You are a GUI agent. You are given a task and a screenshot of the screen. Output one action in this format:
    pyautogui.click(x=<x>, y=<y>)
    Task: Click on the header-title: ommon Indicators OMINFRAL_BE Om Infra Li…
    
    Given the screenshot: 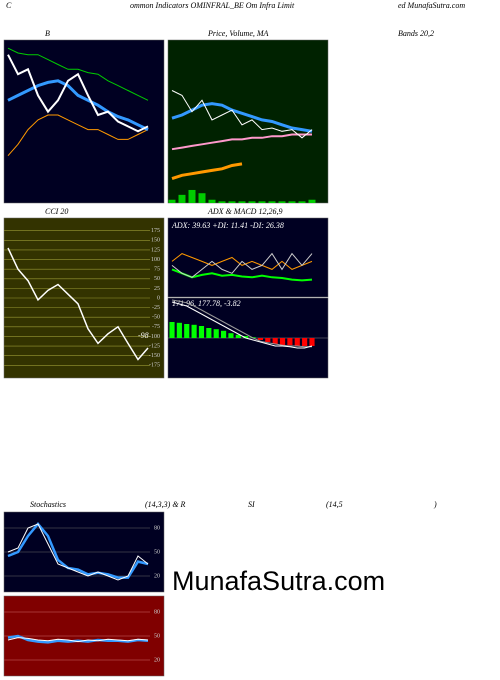 What is the action you would take?
    pyautogui.click(x=212, y=5)
    